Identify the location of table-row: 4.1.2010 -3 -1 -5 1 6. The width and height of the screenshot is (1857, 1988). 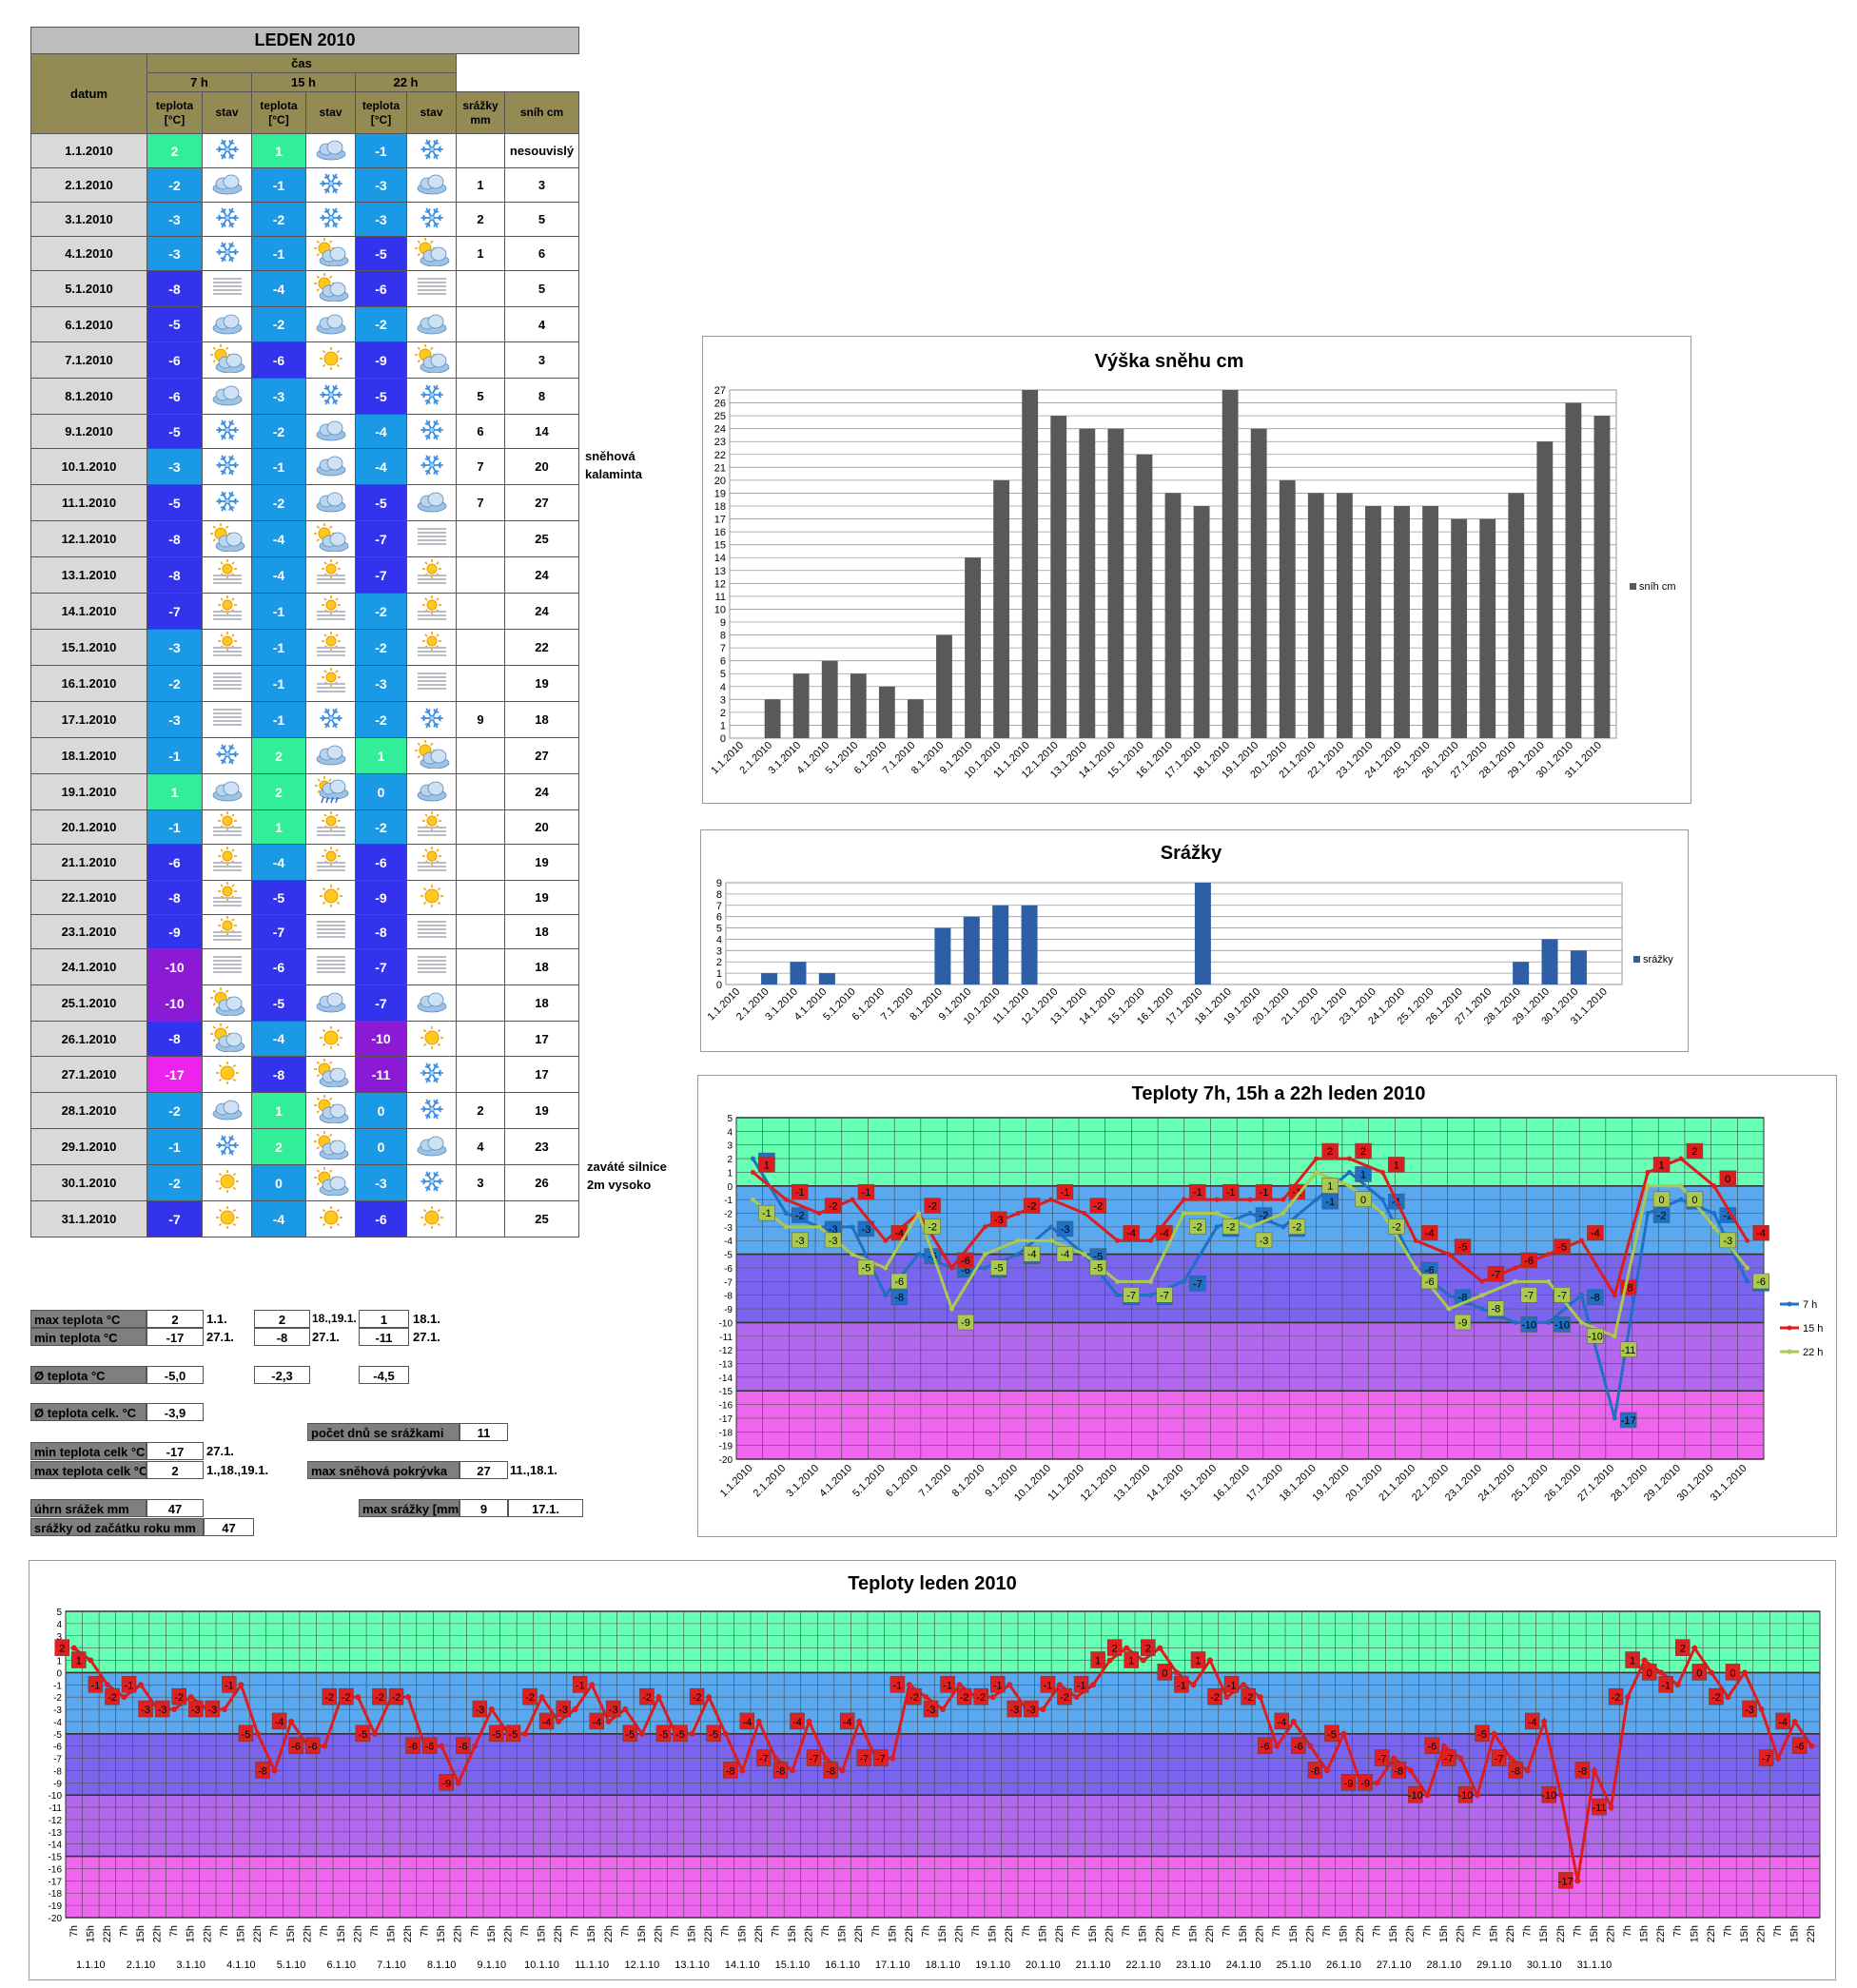
(304, 254).